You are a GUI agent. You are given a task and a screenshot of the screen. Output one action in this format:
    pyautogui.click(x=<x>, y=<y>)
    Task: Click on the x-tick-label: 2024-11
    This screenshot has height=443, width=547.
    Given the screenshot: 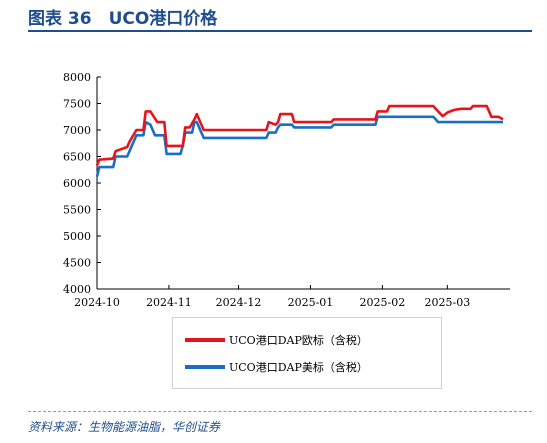 What is the action you would take?
    pyautogui.click(x=169, y=302)
    